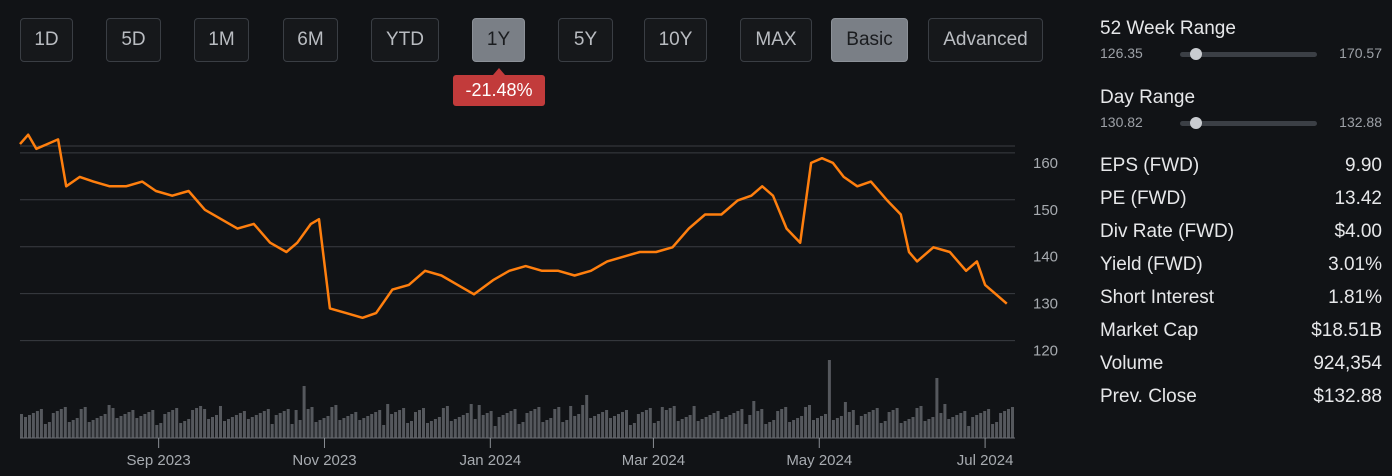 The height and width of the screenshot is (476, 1392). Describe the element at coordinates (1363, 165) in the screenshot. I see `stat-value: 9.90` at that location.